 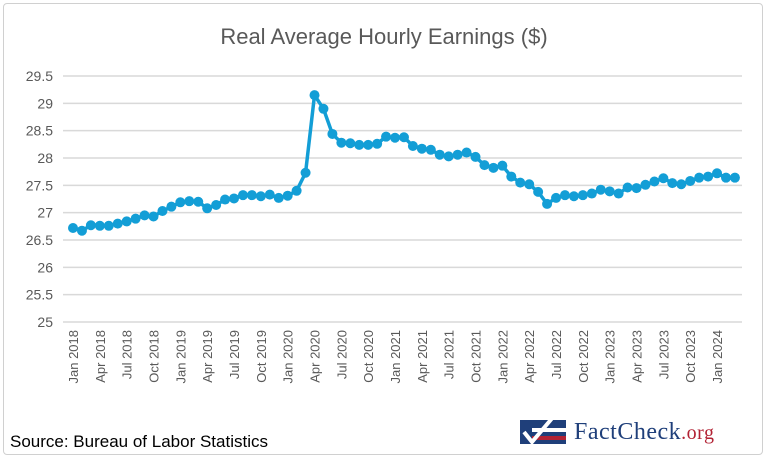 I want to click on y-tick-label: 25, so click(x=45, y=322).